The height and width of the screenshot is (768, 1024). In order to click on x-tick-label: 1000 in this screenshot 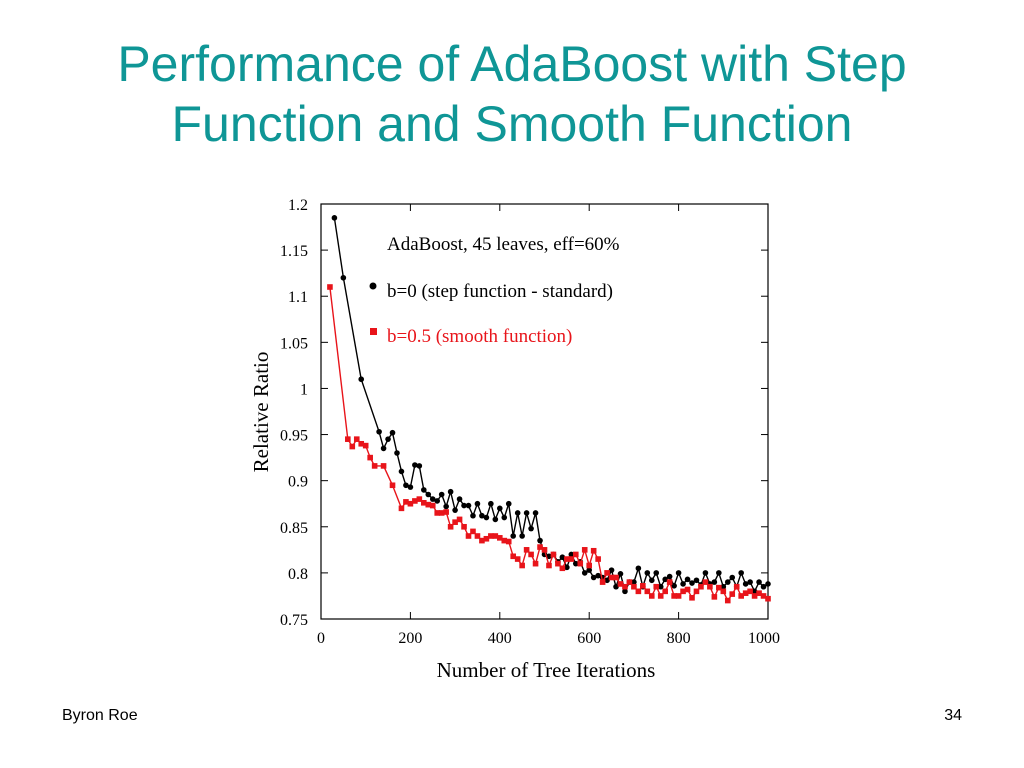, I will do `click(764, 638)`.